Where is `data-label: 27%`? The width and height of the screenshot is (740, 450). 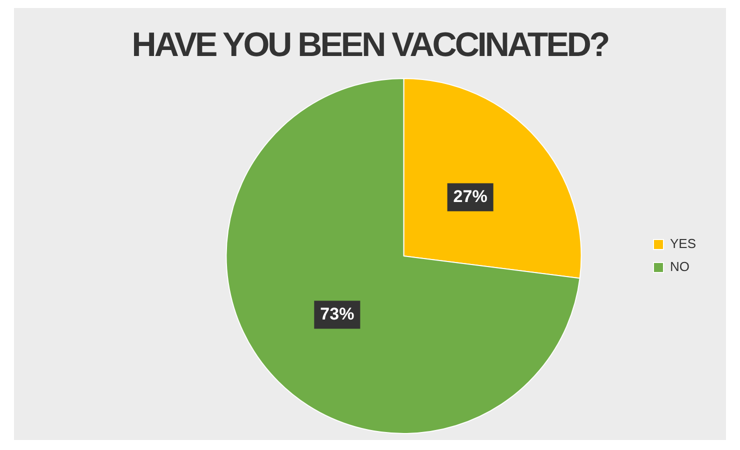
data-label: 27% is located at coordinates (470, 196).